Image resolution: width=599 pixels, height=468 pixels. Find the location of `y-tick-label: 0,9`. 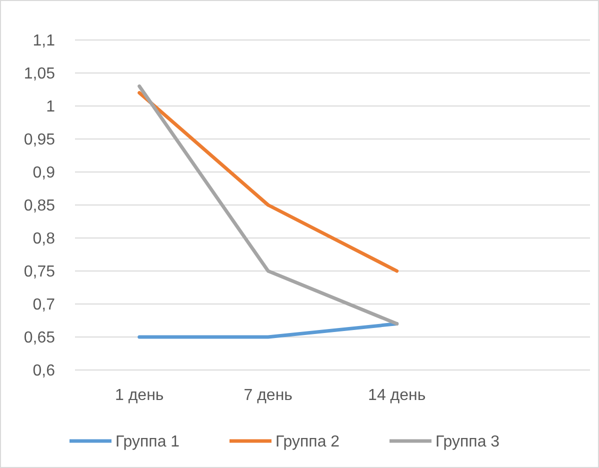

y-tick-label: 0,9 is located at coordinates (44, 173).